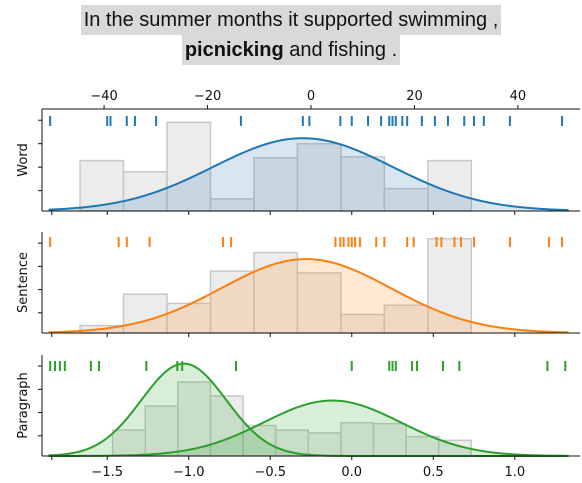 The height and width of the screenshot is (483, 582). I want to click on bottom-tick-label: −1.0, so click(189, 472).